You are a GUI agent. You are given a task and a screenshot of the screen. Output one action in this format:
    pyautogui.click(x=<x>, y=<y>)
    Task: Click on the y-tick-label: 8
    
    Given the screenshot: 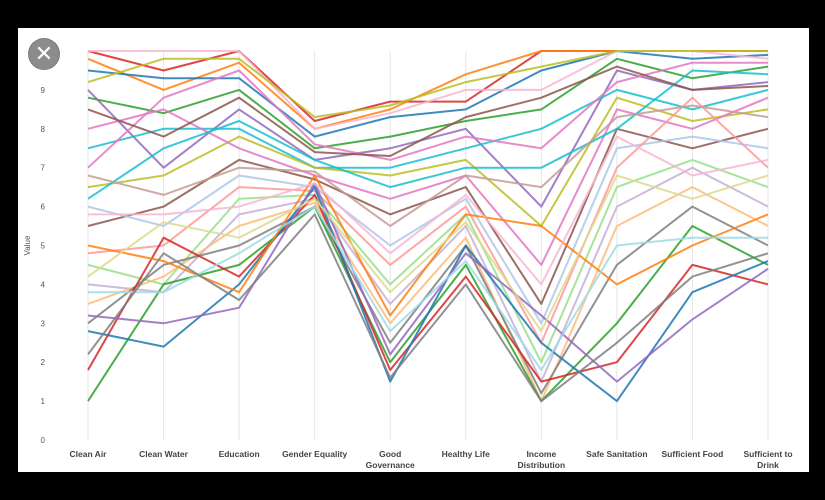 What is the action you would take?
    pyautogui.click(x=43, y=129)
    